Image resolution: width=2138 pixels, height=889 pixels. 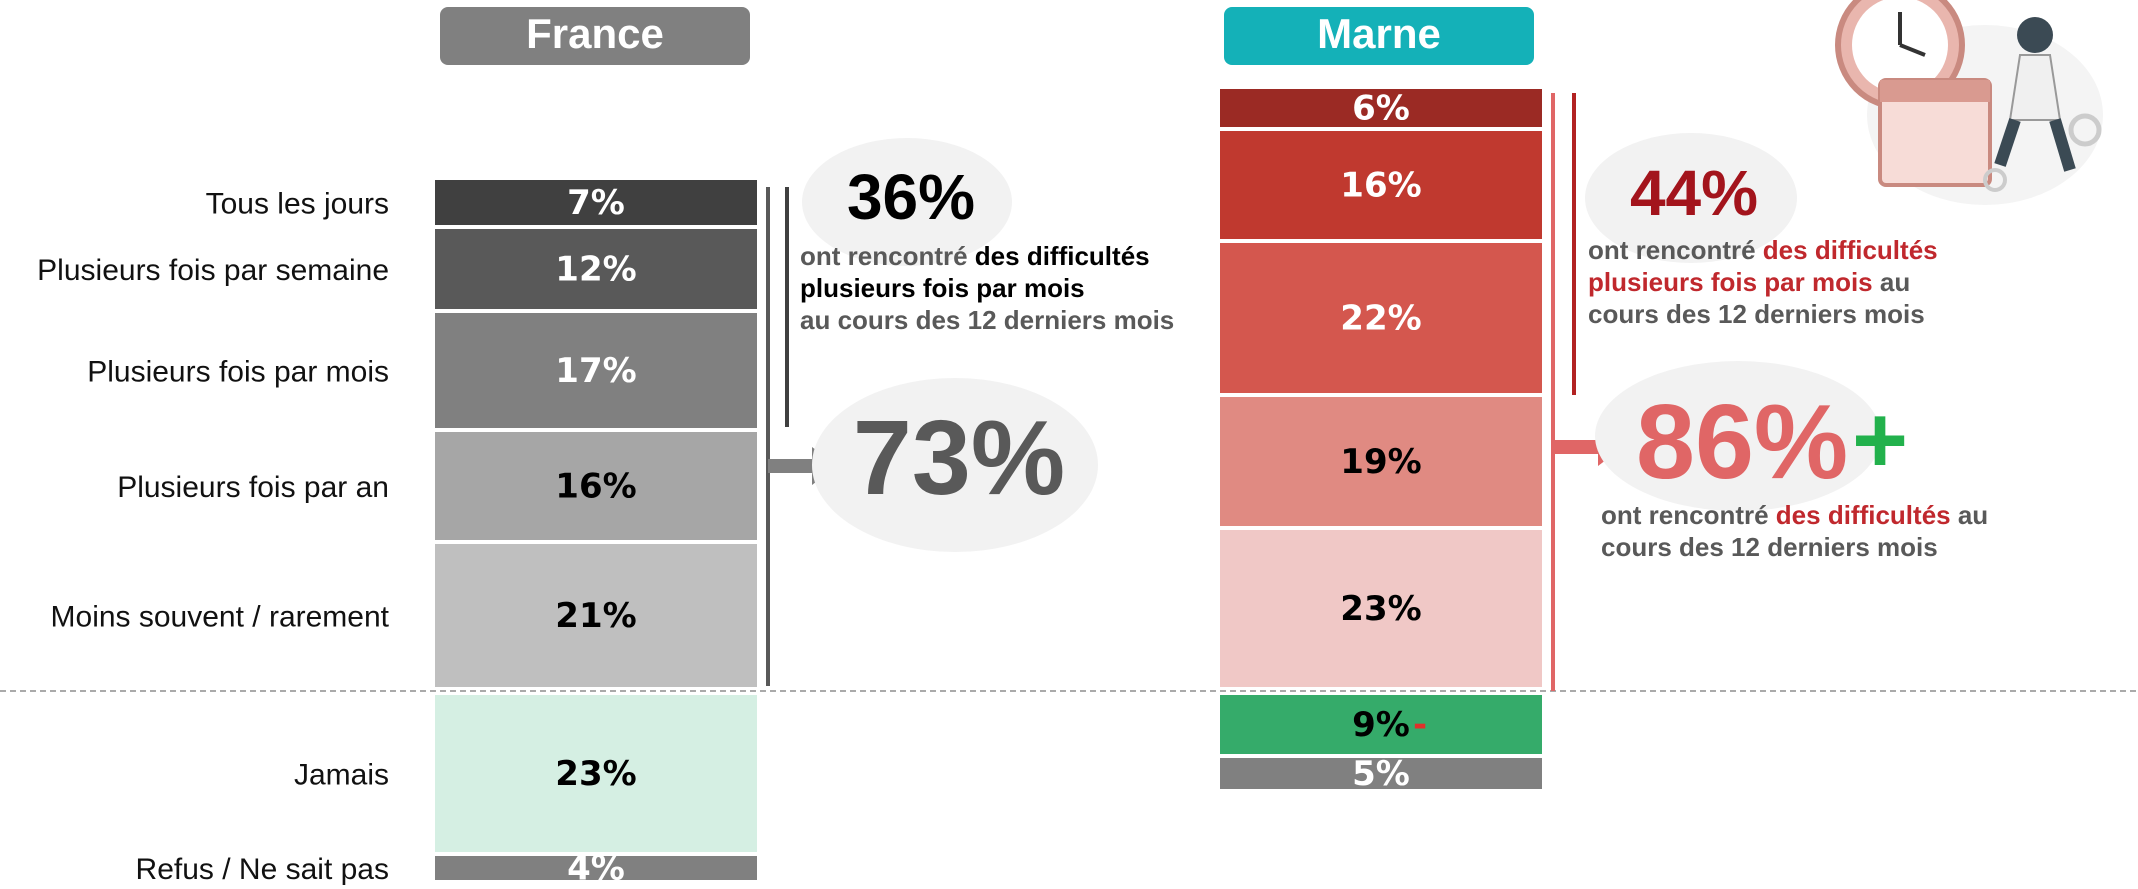 I want to click on segment-label: 17%, so click(x=595, y=371).